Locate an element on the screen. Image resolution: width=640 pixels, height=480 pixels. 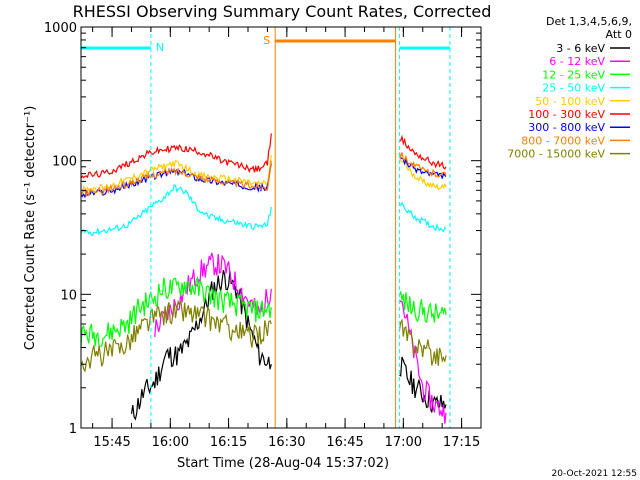
x-tick-label: 17:15 is located at coordinates (461, 442).